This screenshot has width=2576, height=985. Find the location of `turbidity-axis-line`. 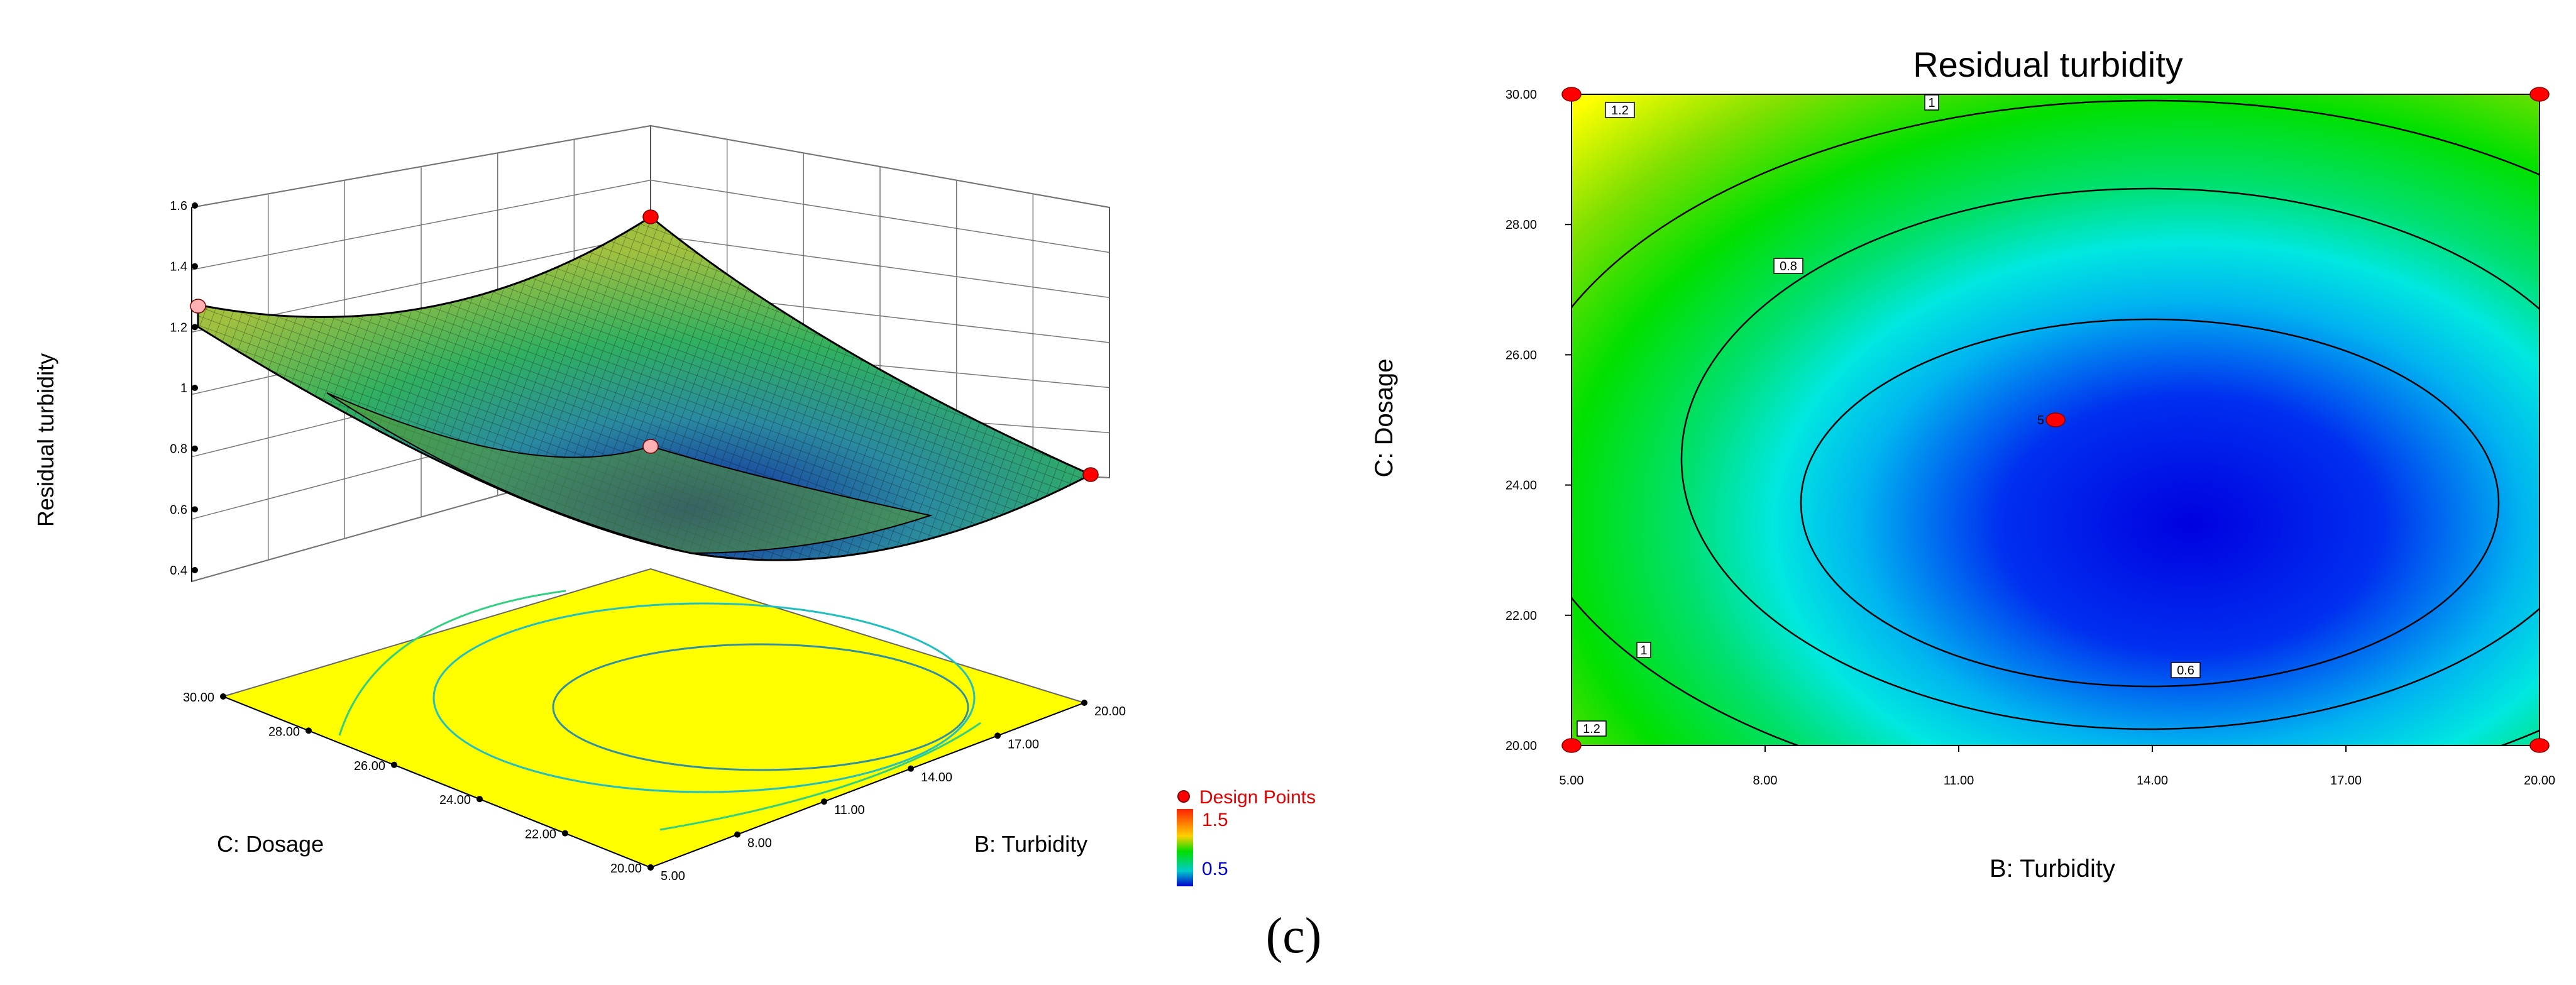

turbidity-axis-line is located at coordinates (867, 785).